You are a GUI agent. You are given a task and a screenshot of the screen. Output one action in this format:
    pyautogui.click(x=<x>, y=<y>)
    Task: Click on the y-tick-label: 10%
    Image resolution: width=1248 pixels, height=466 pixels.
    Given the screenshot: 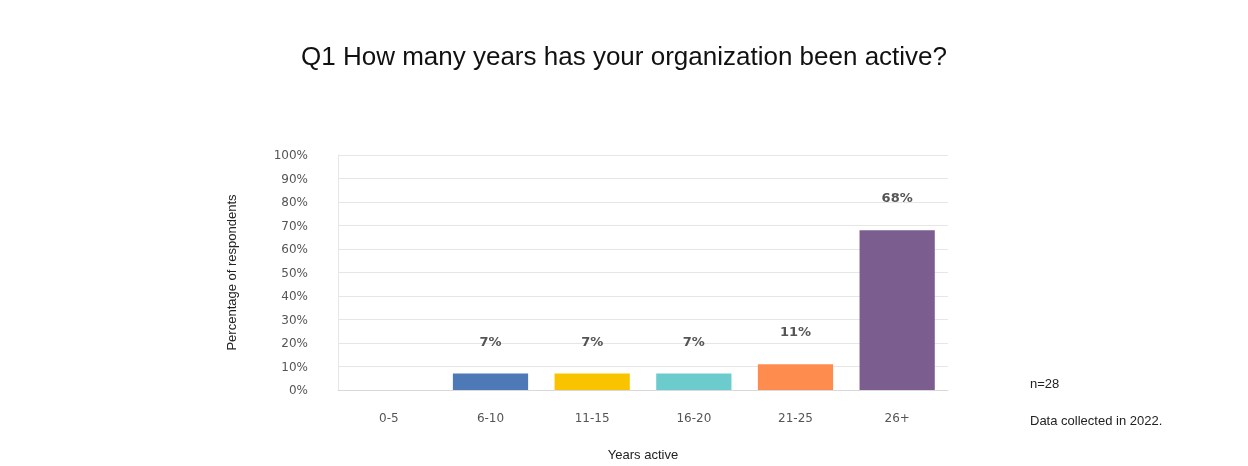 What is the action you would take?
    pyautogui.click(x=294, y=366)
    